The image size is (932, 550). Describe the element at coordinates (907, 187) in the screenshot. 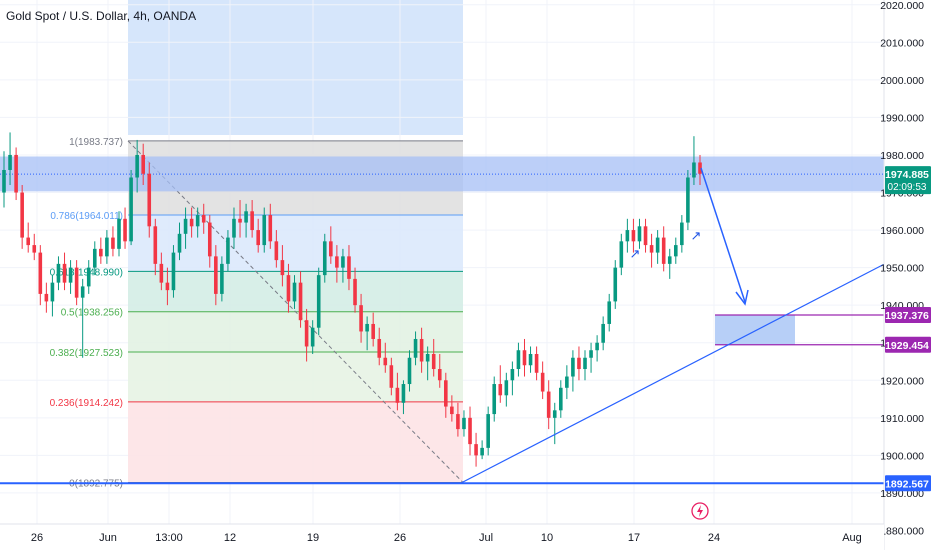

I see `countdown-label: 02:09:53` at that location.